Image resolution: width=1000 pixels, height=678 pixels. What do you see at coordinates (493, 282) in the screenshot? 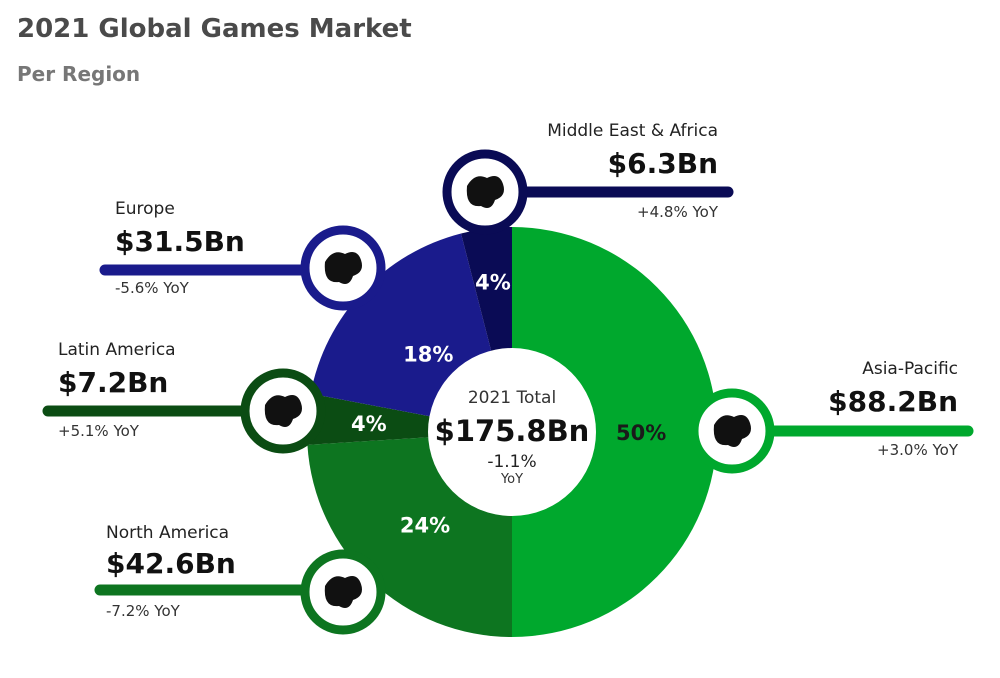
I see `percent-label-middle-east-and-africa: 4%` at bounding box center [493, 282].